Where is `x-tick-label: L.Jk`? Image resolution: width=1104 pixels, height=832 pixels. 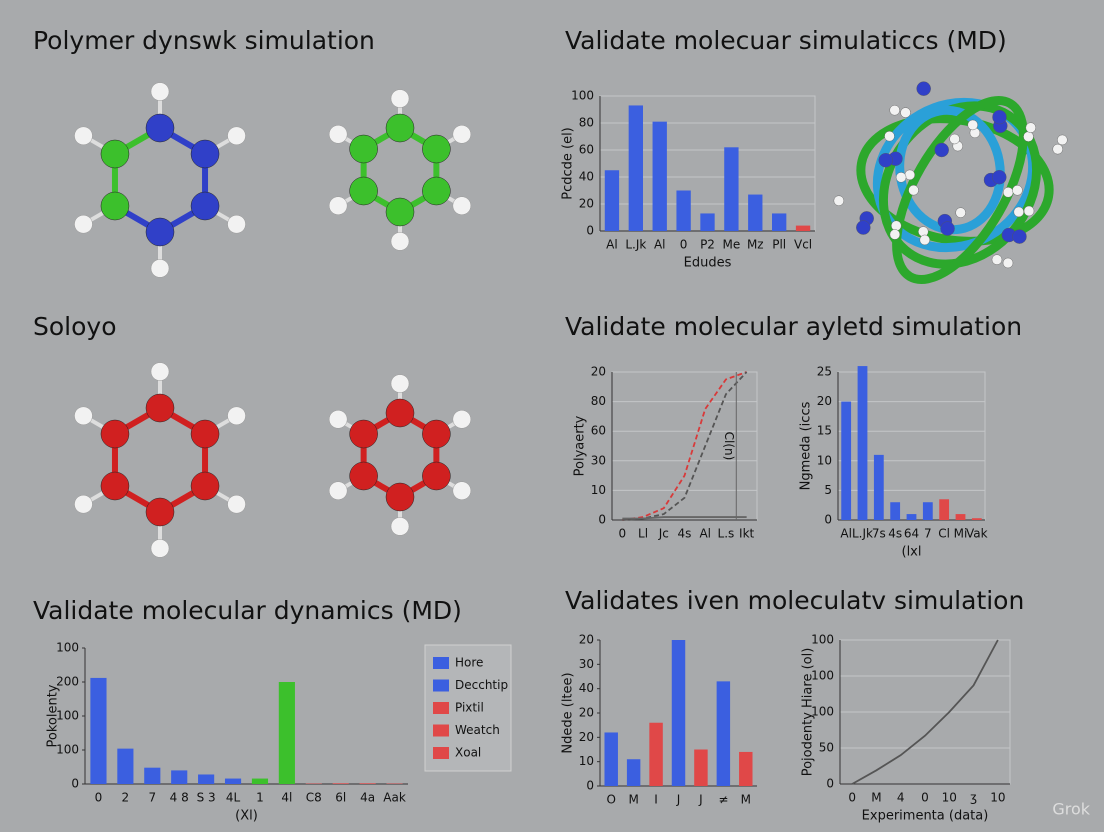 x-tick-label: L.Jk is located at coordinates (862, 534).